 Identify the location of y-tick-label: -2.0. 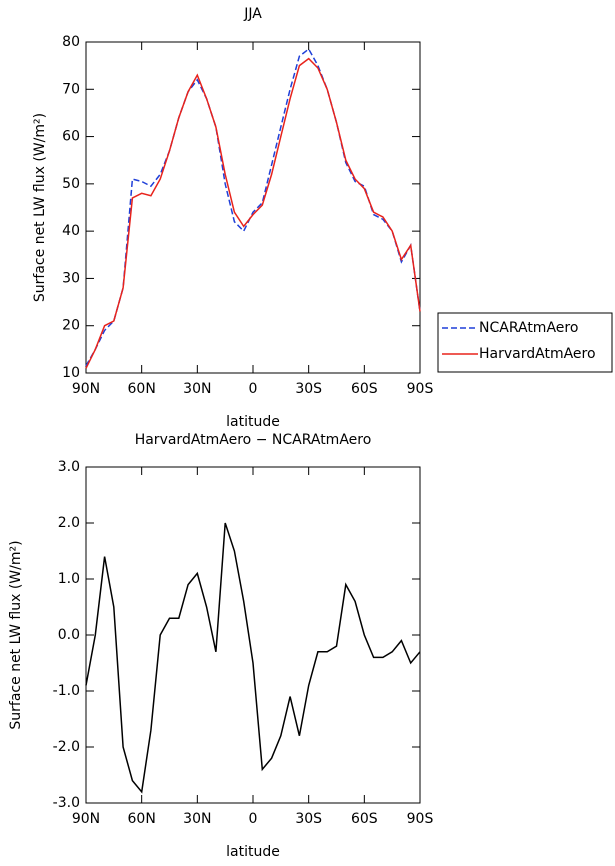
(66, 747).